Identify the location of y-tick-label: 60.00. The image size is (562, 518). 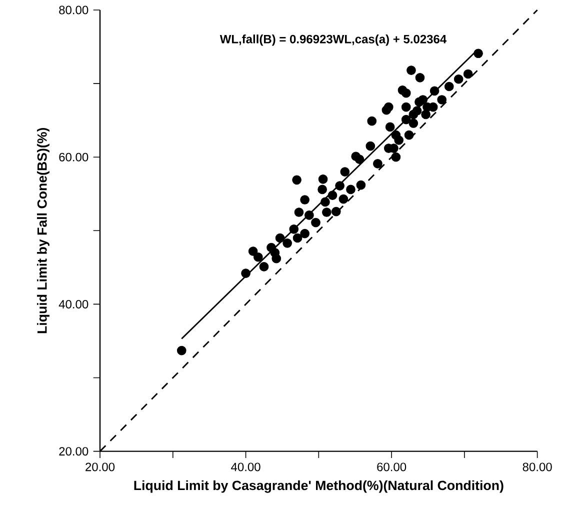
(73, 157).